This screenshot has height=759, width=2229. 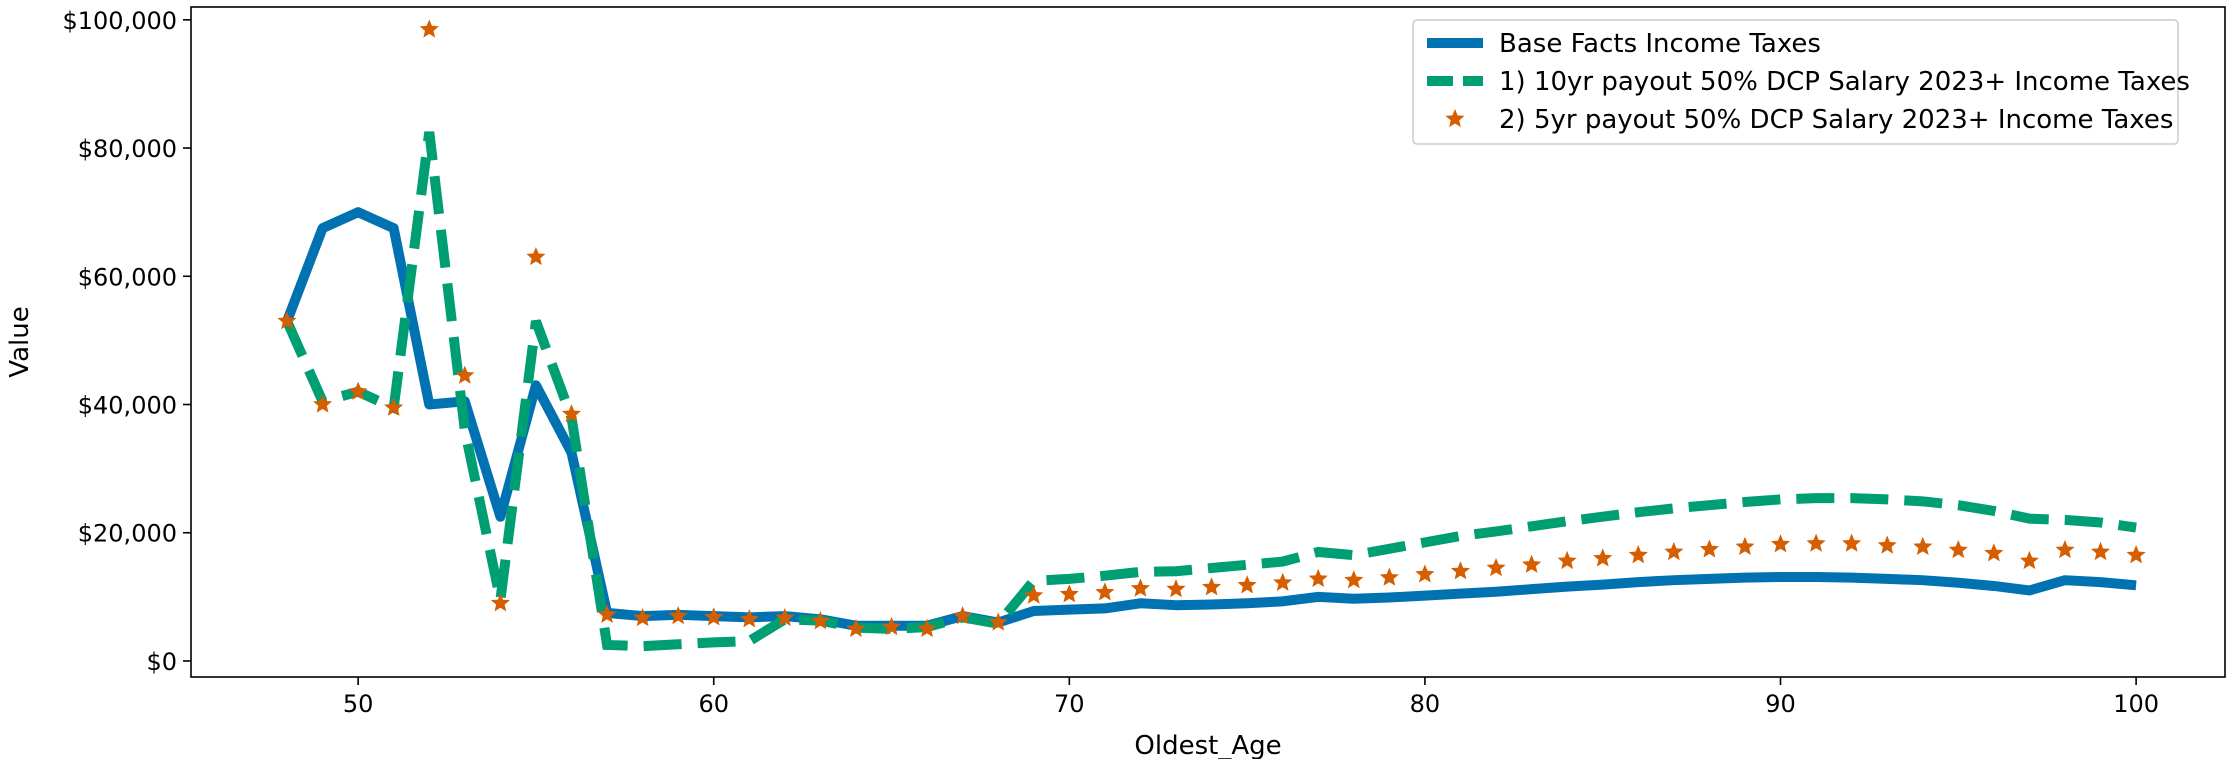 I want to click on legend-box, so click(x=1795, y=82).